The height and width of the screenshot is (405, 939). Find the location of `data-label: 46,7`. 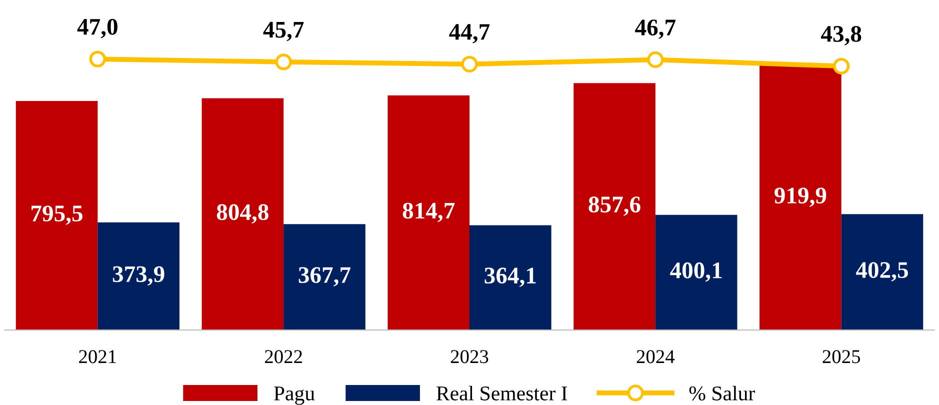

data-label: 46,7 is located at coordinates (655, 29).